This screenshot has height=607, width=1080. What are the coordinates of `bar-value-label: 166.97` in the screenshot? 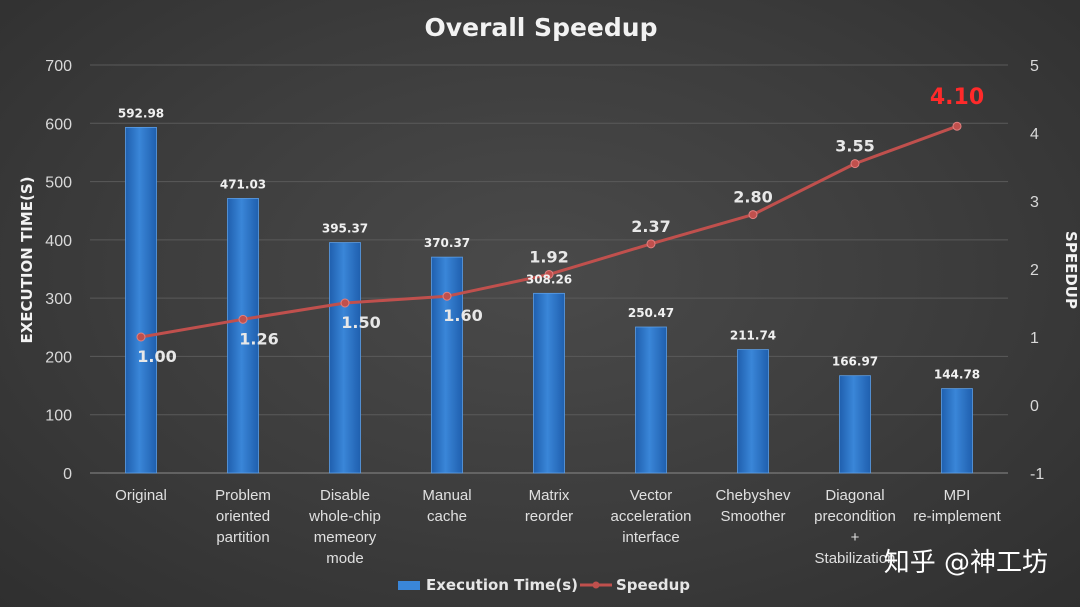 It's located at (855, 362).